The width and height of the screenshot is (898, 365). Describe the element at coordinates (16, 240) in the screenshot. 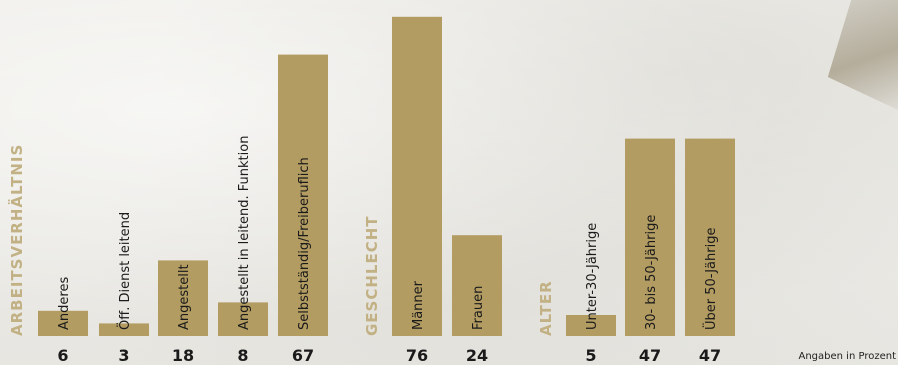

I see `group-label-0: ARBEITSVERHÄLTNIS` at that location.